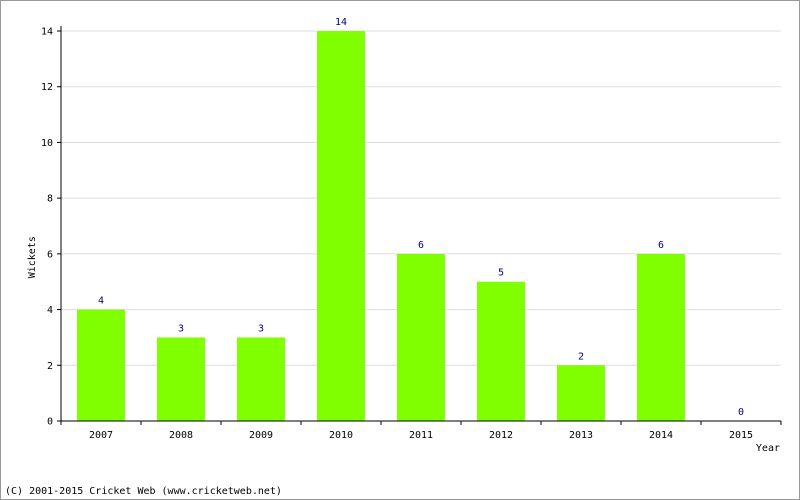 This screenshot has width=800, height=500. Describe the element at coordinates (101, 365) in the screenshot. I see `bar-2007` at that location.